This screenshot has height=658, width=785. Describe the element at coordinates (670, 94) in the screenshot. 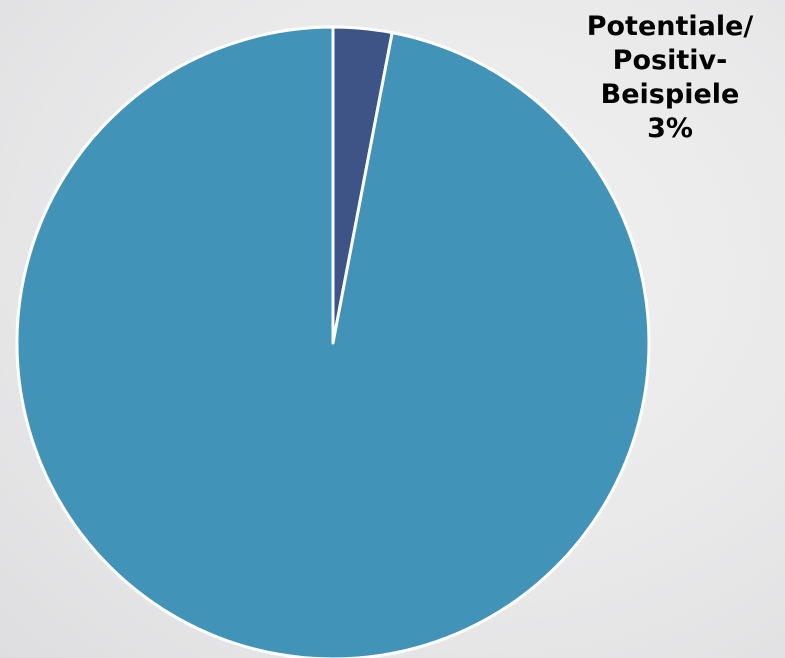

I see `slice-label-line-3: Beispiele` at that location.